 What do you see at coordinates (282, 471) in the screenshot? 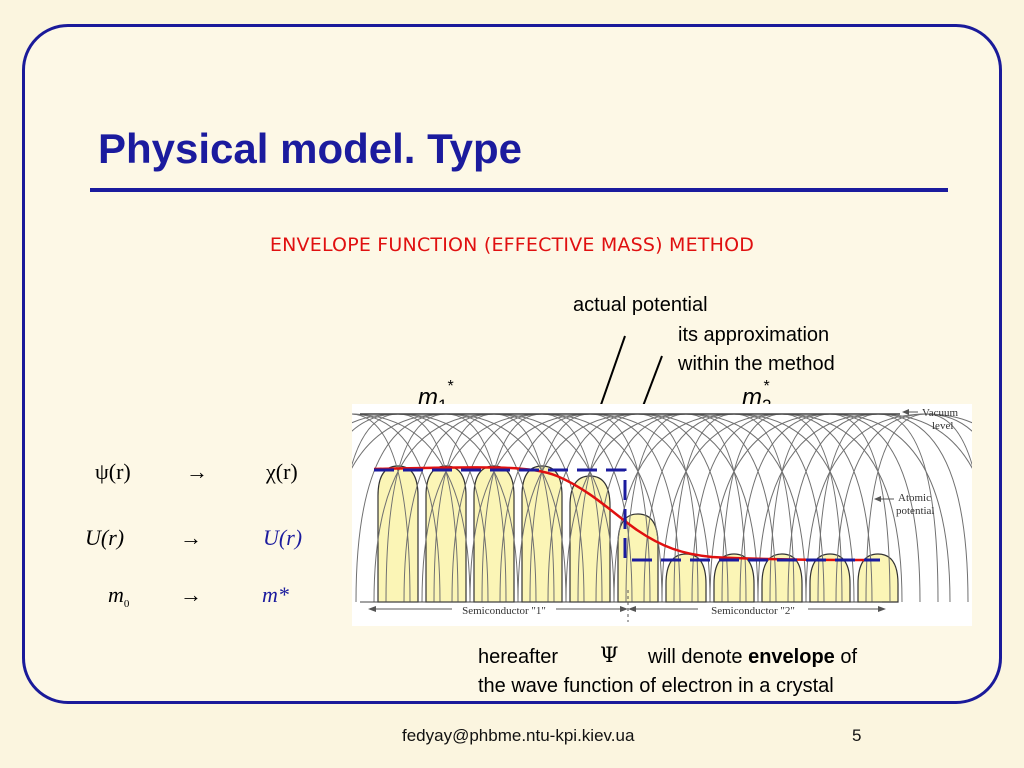
I see `envelope-chi: χ(r)` at bounding box center [282, 471].